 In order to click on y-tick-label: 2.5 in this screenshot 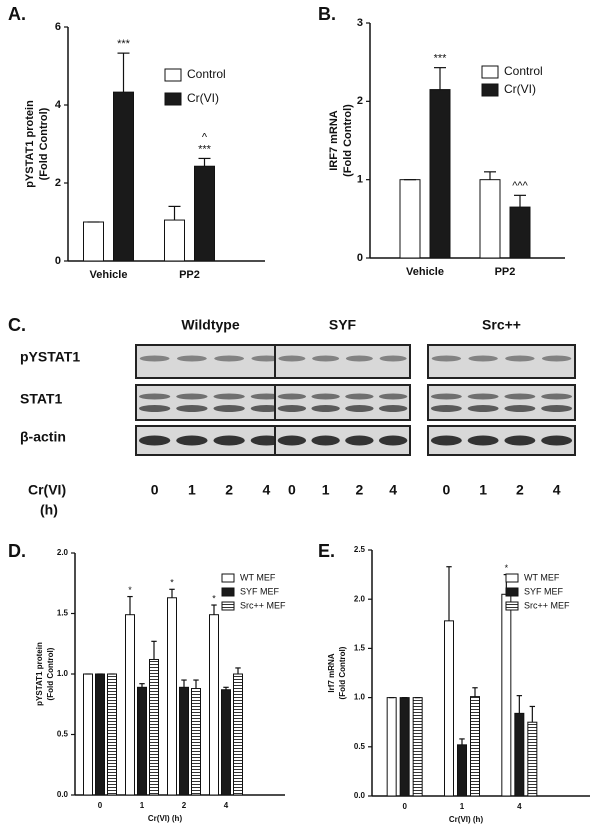, I will do `click(360, 549)`.